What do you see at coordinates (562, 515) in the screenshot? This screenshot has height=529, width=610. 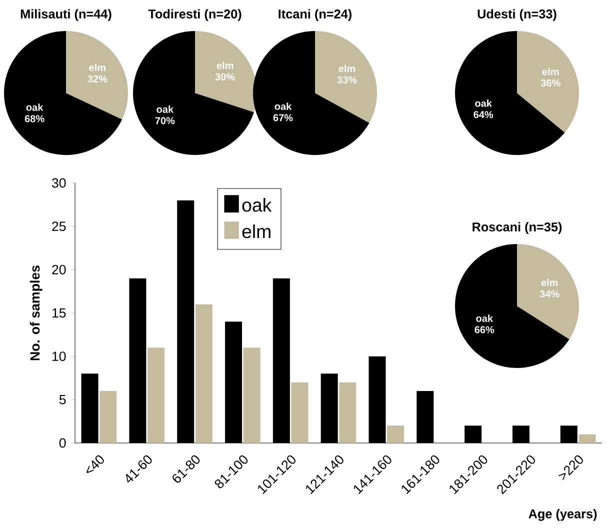 I see `x-axis-title: Age (years)` at bounding box center [562, 515].